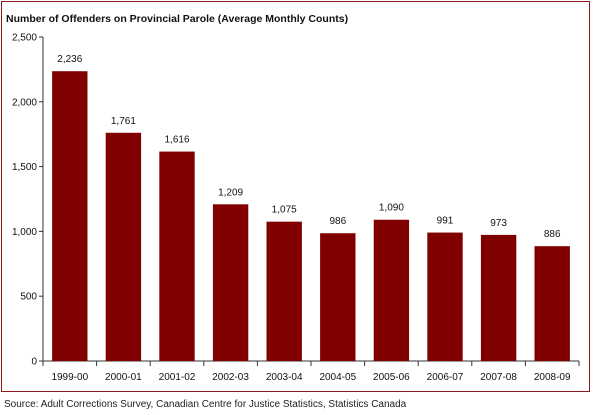 The width and height of the screenshot is (593, 415). Describe the element at coordinates (28, 200) in the screenshot. I see `y-axis: 0 500 1,000 1,500 2,000 2,500` at that location.